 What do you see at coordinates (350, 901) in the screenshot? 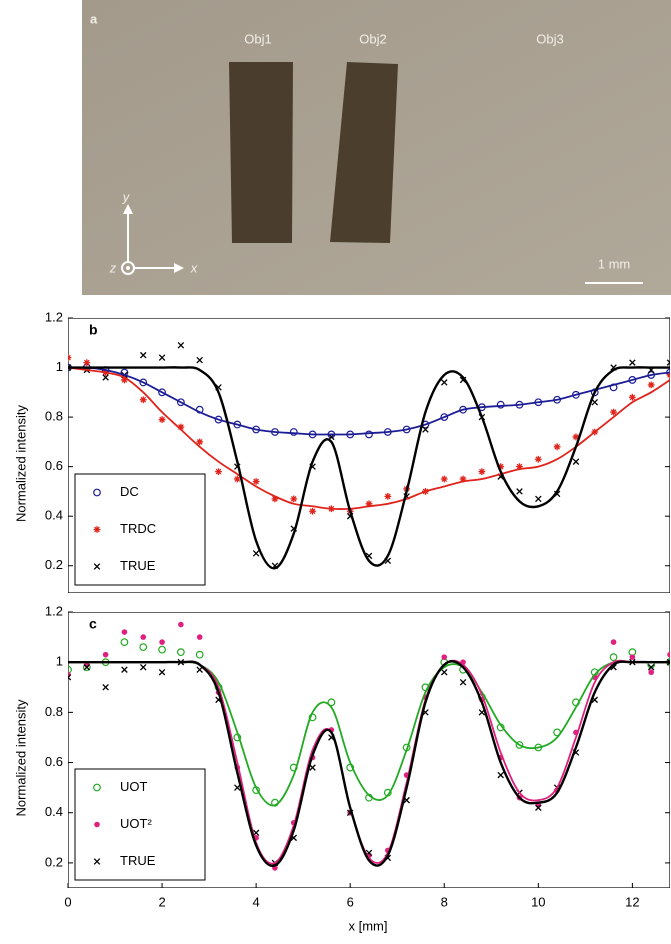
I see `x-tick-label: 6` at bounding box center [350, 901].